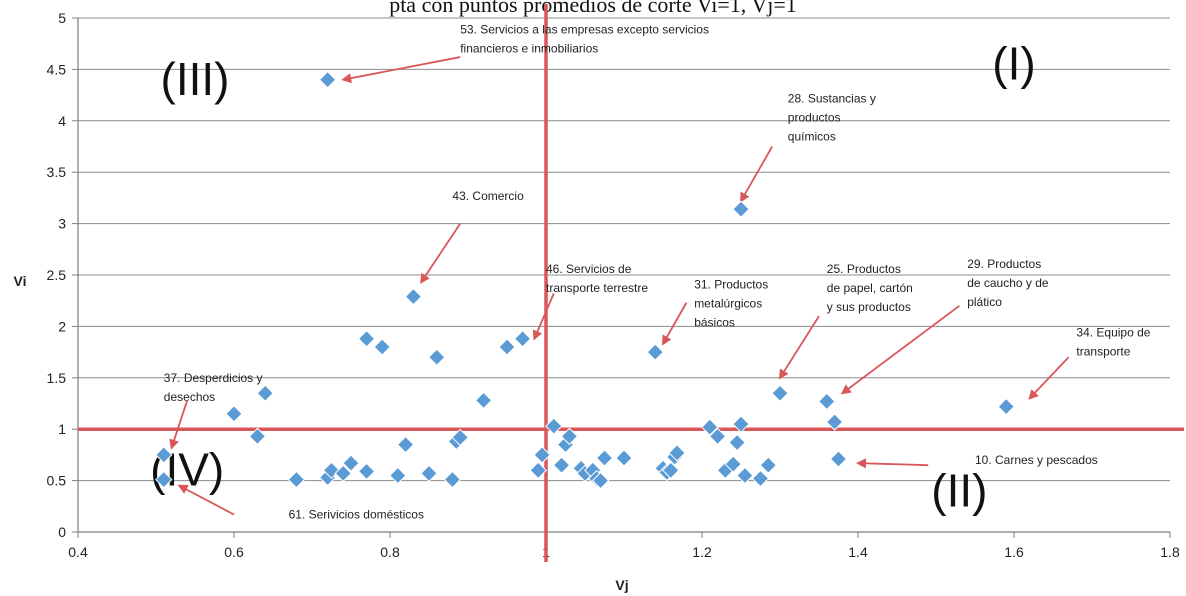 The width and height of the screenshot is (1186, 596). What do you see at coordinates (597, 278) in the screenshot?
I see `annotation-label: 46. Servicios de transporte terrestre` at bounding box center [597, 278].